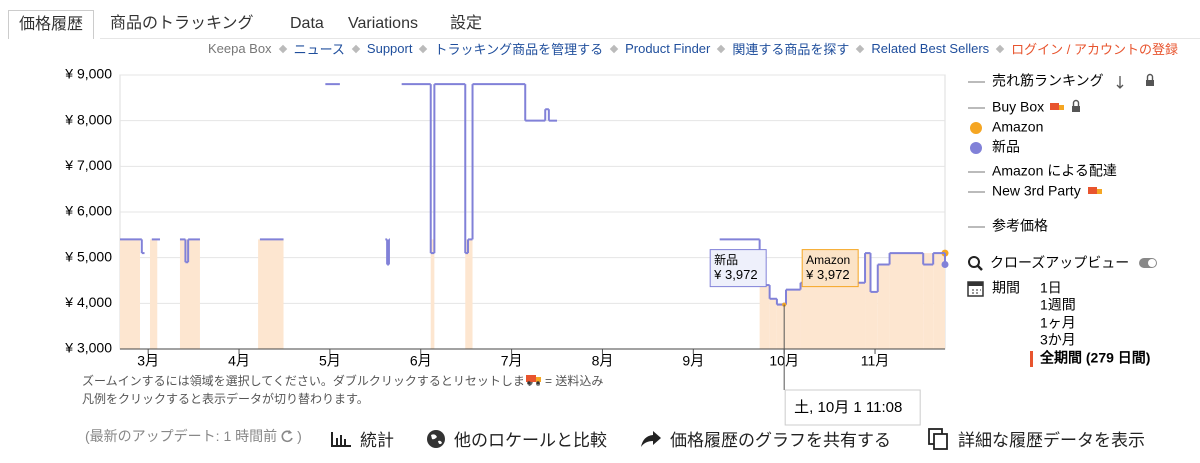  I want to click on note: = 送料込み, so click(574, 381).